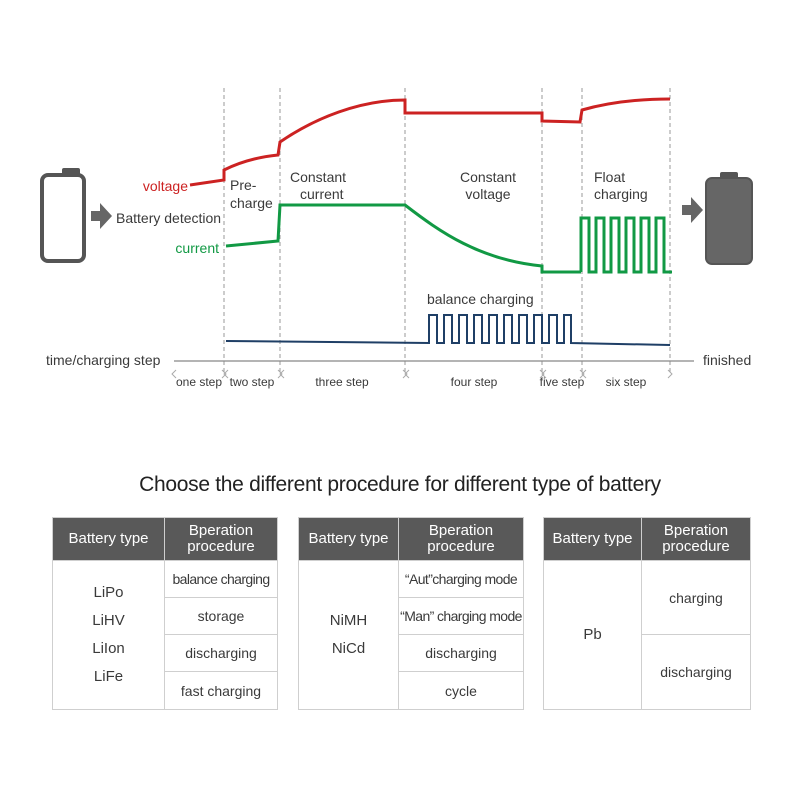  I want to click on procedure-cell: balance charging, so click(221, 579).